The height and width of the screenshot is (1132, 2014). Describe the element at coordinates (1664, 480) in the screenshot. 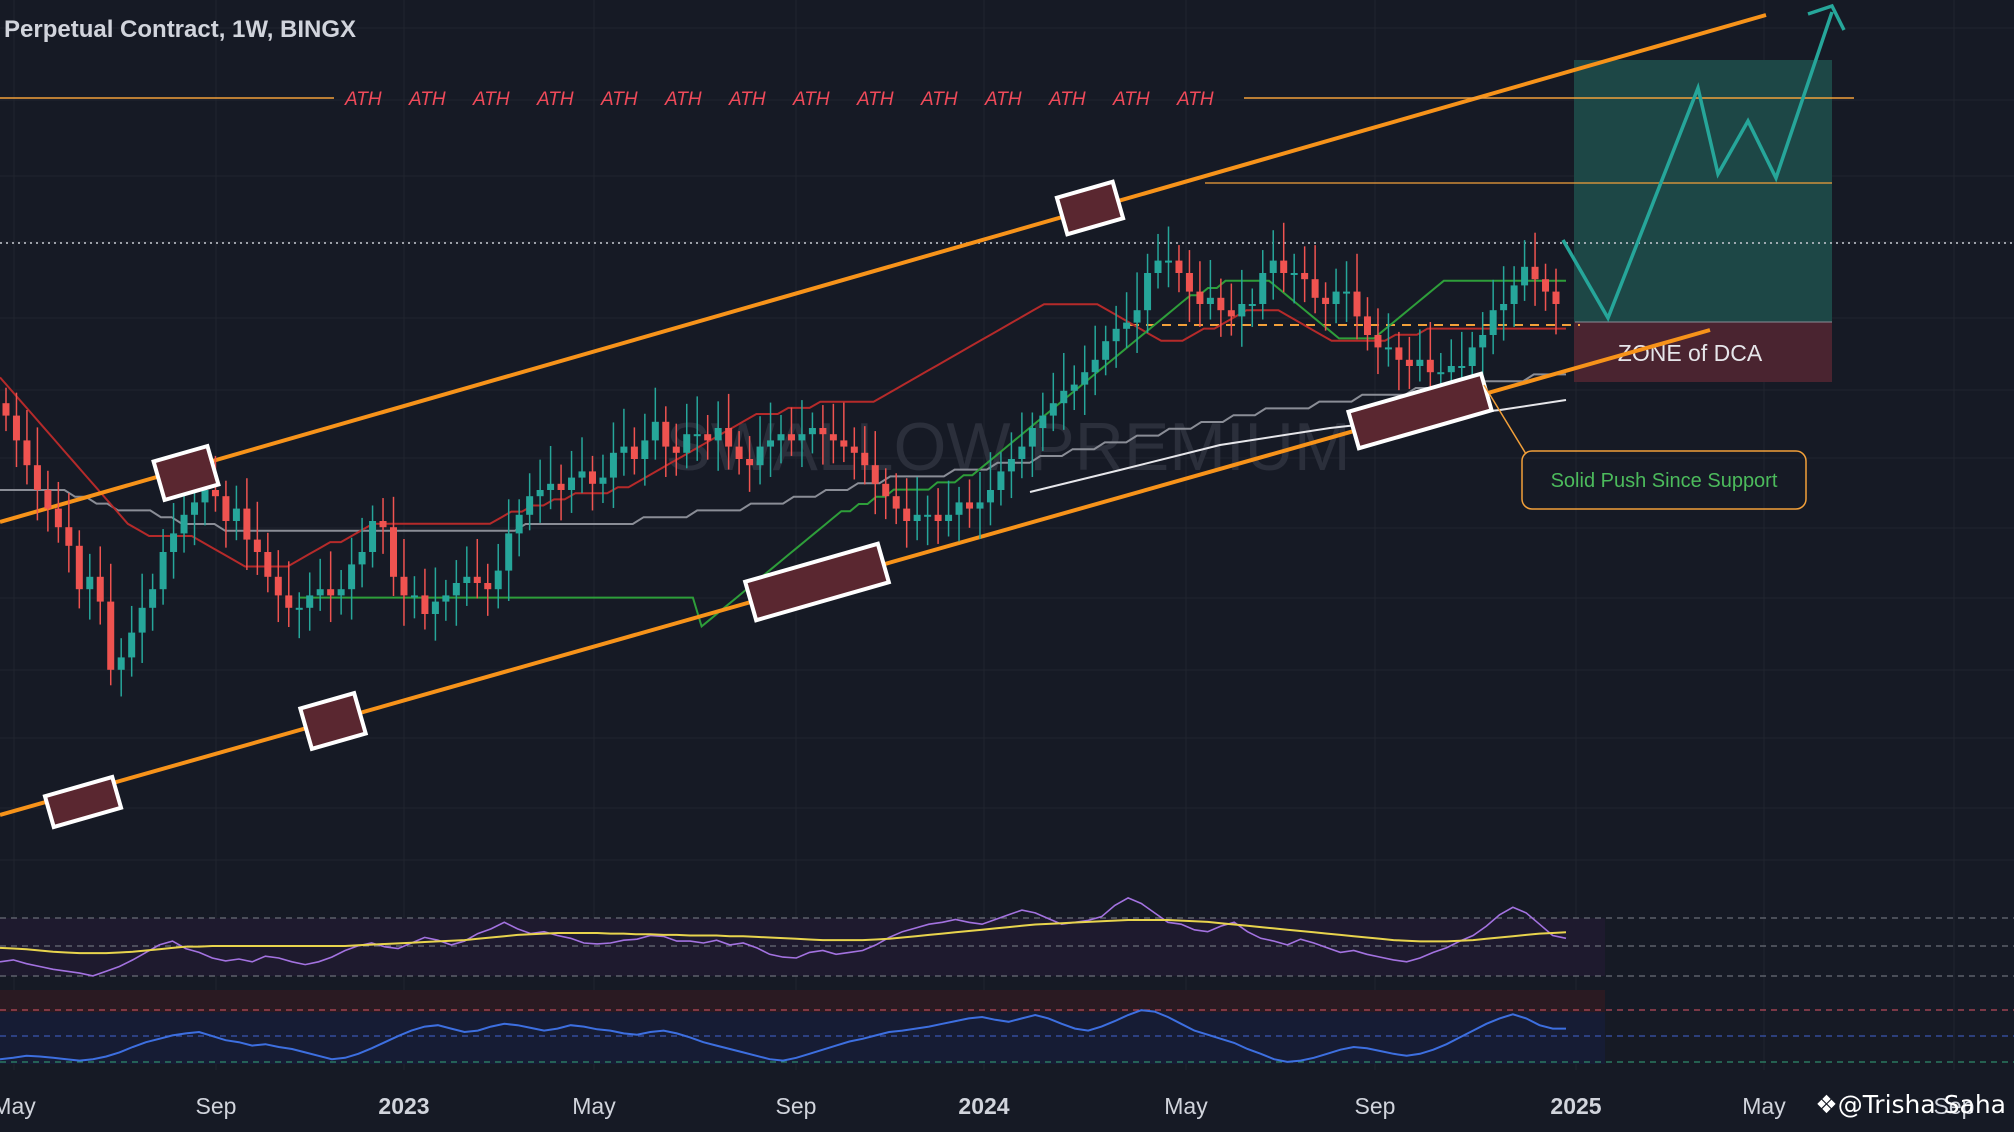

I see `callout-box` at that location.